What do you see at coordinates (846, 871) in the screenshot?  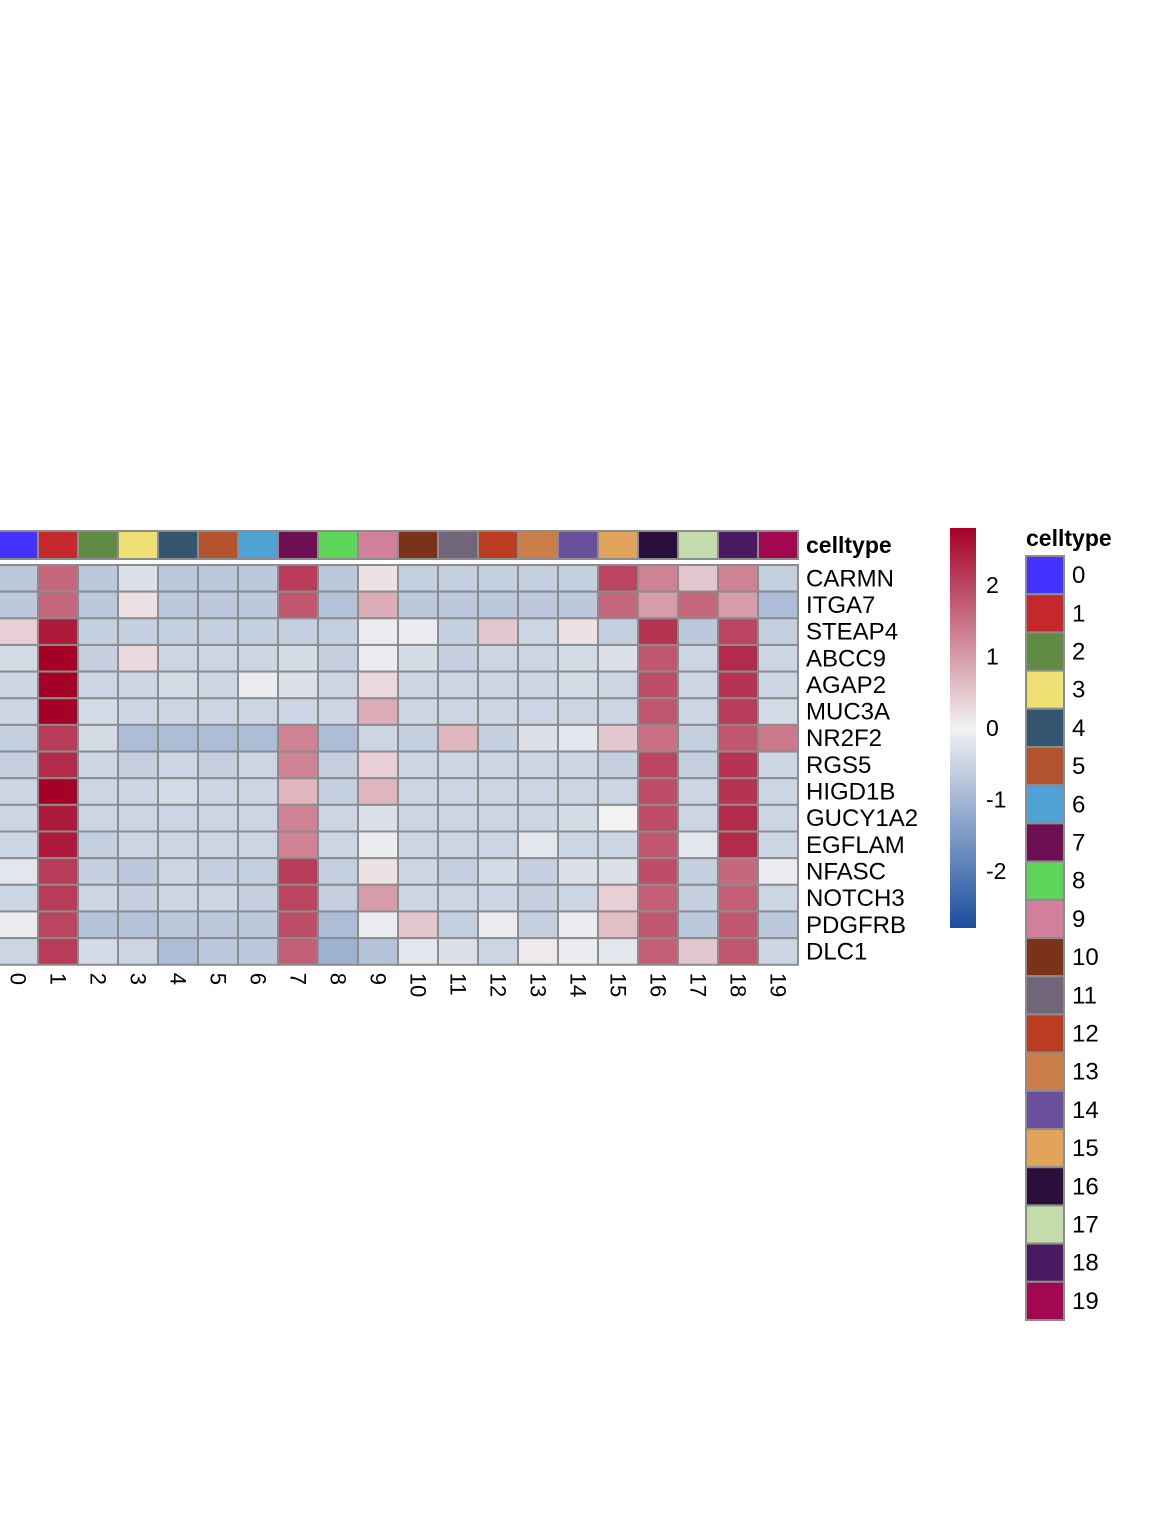 I see `gene-label: NFASC` at bounding box center [846, 871].